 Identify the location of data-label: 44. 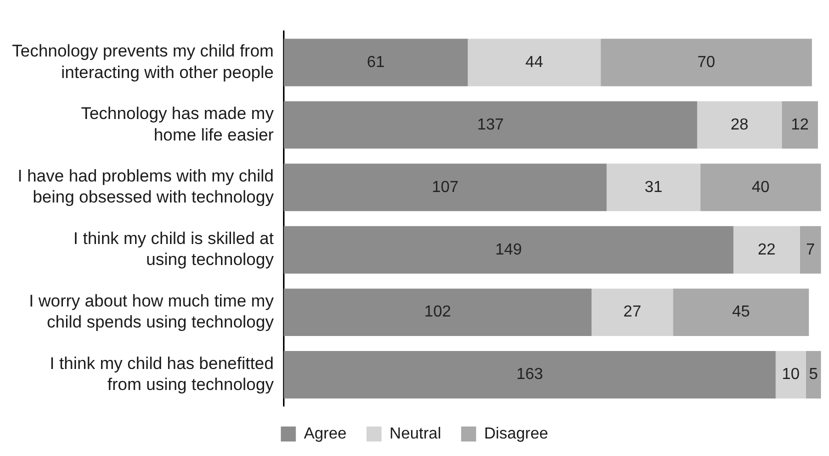
(534, 62).